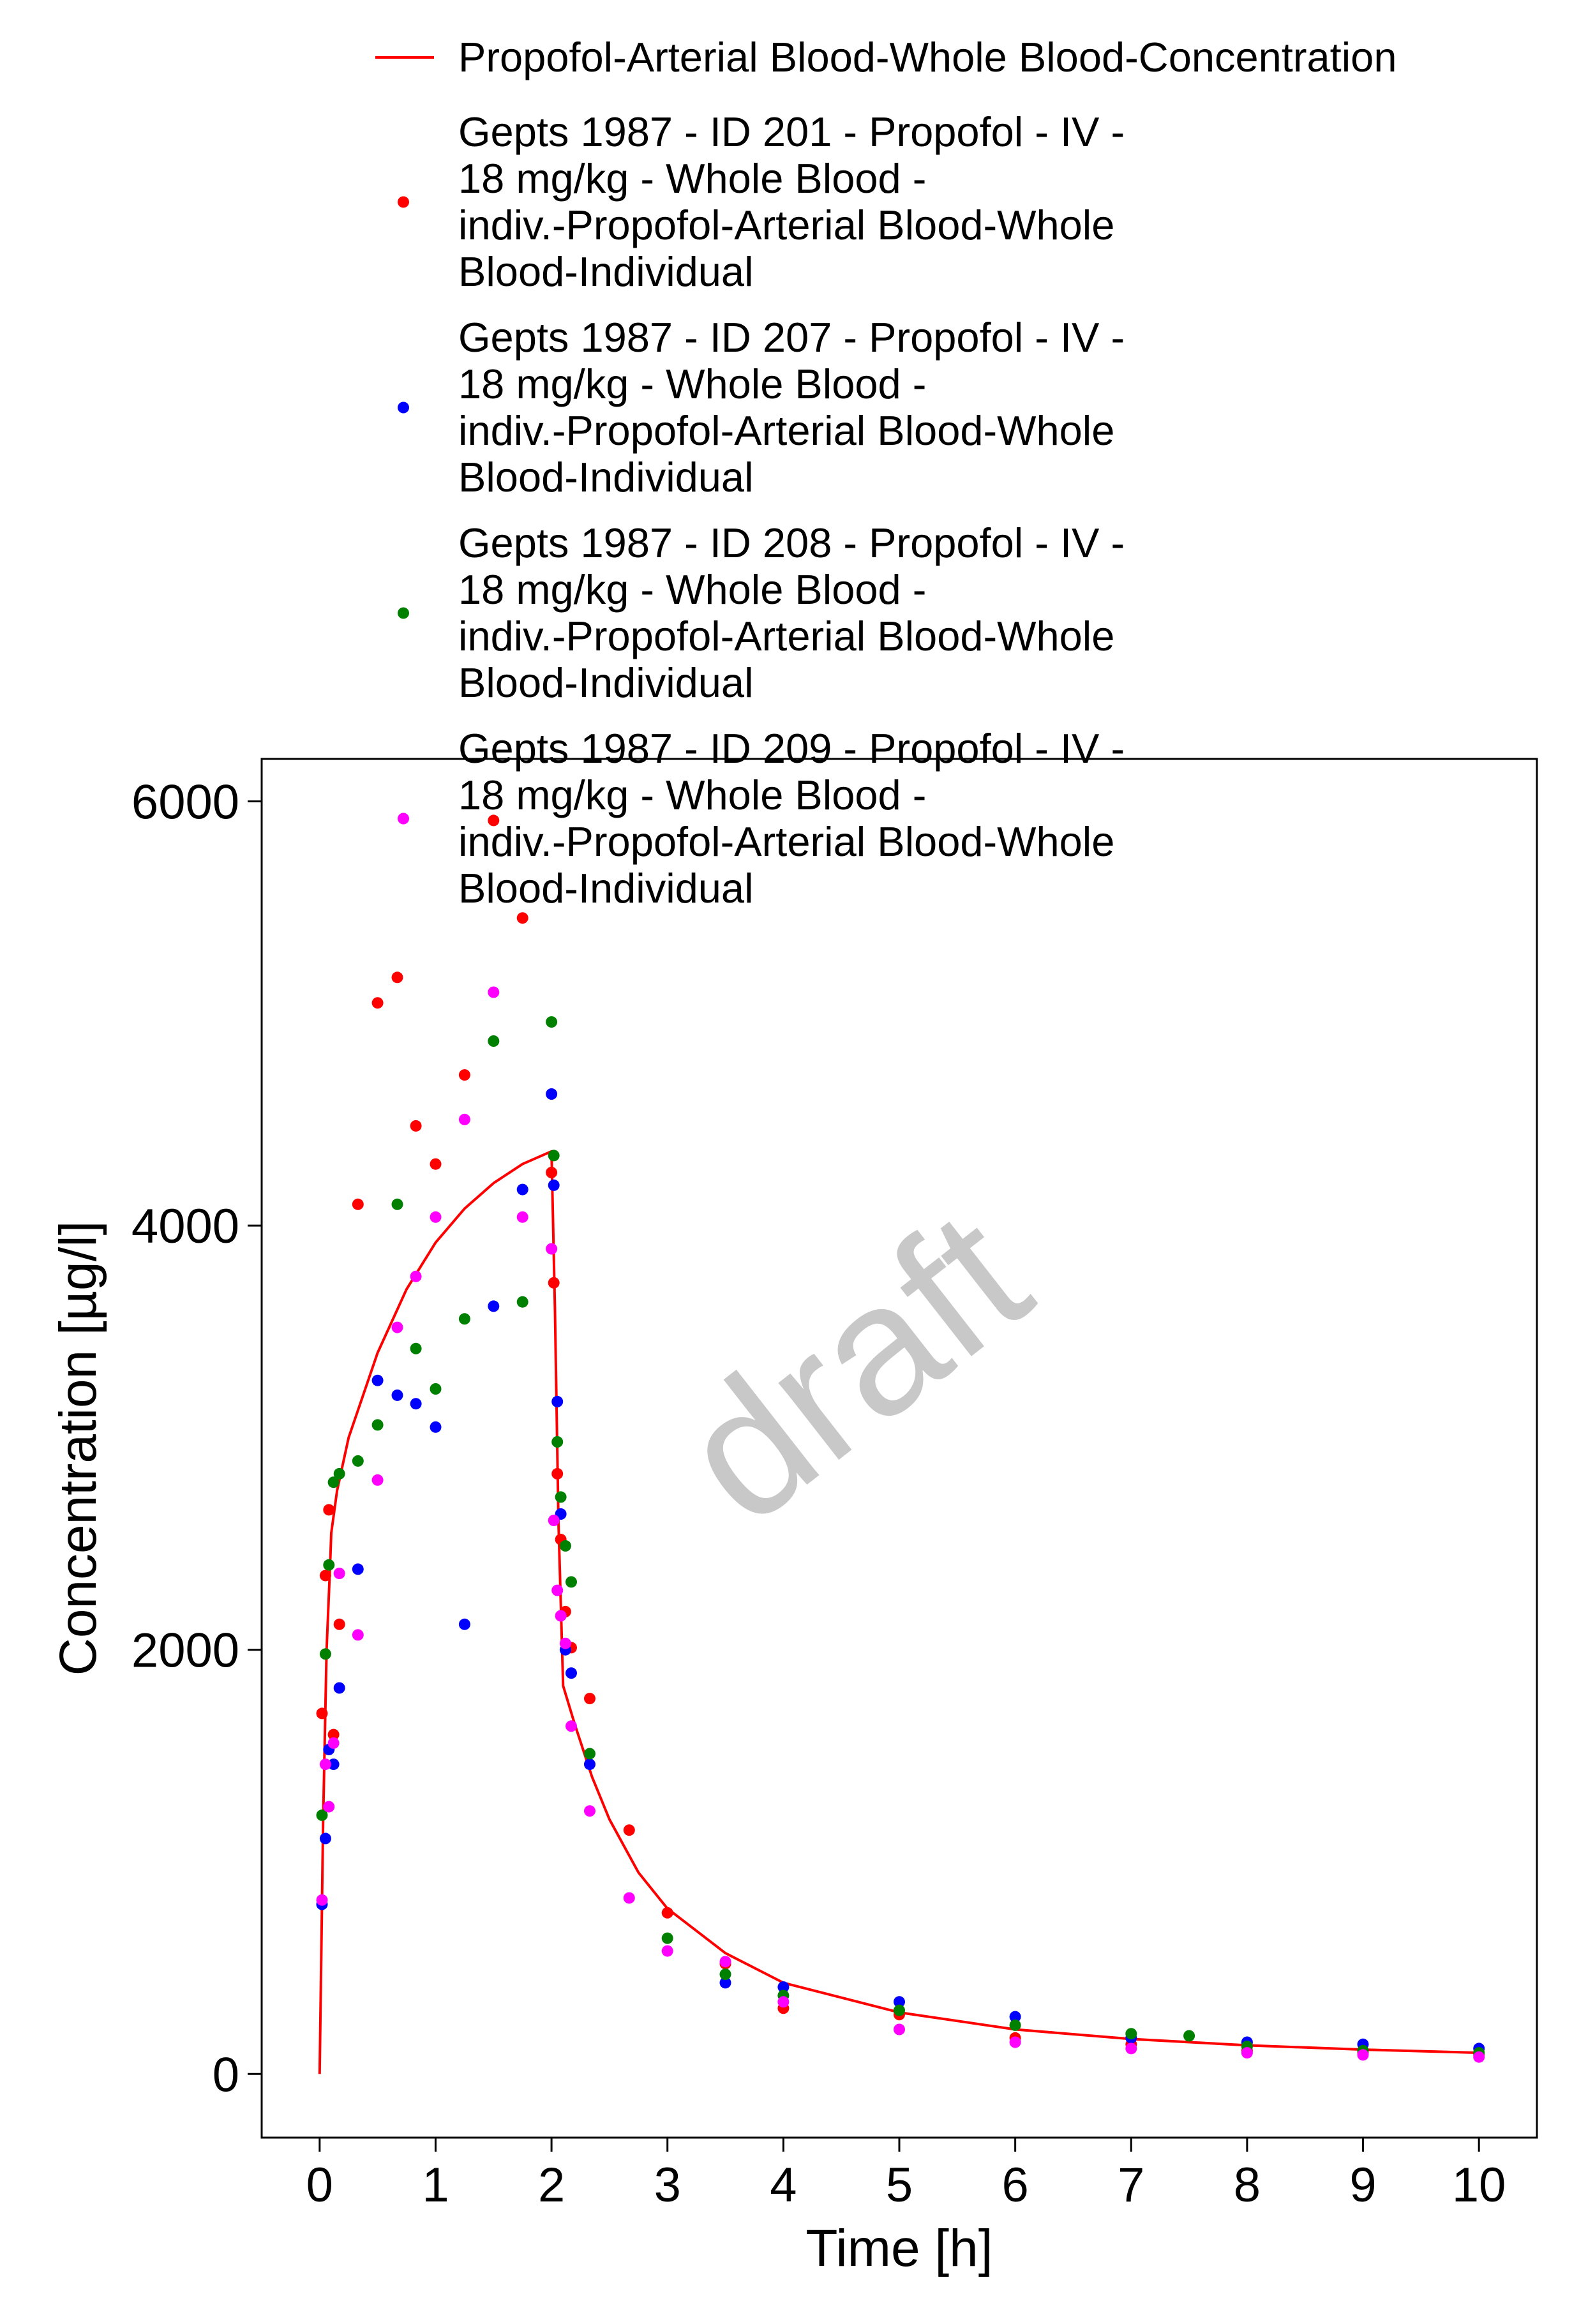 Image resolution: width=1595 pixels, height=2324 pixels. I want to click on x-tick-label: 10, so click(1479, 2185).